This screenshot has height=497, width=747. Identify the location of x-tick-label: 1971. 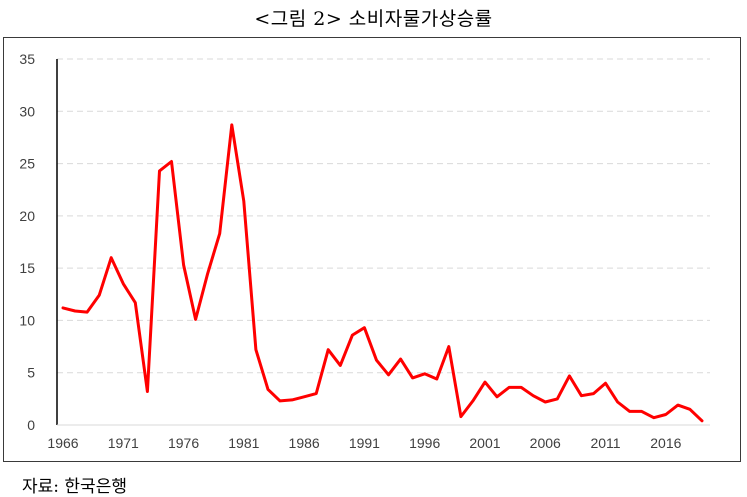
(123, 443).